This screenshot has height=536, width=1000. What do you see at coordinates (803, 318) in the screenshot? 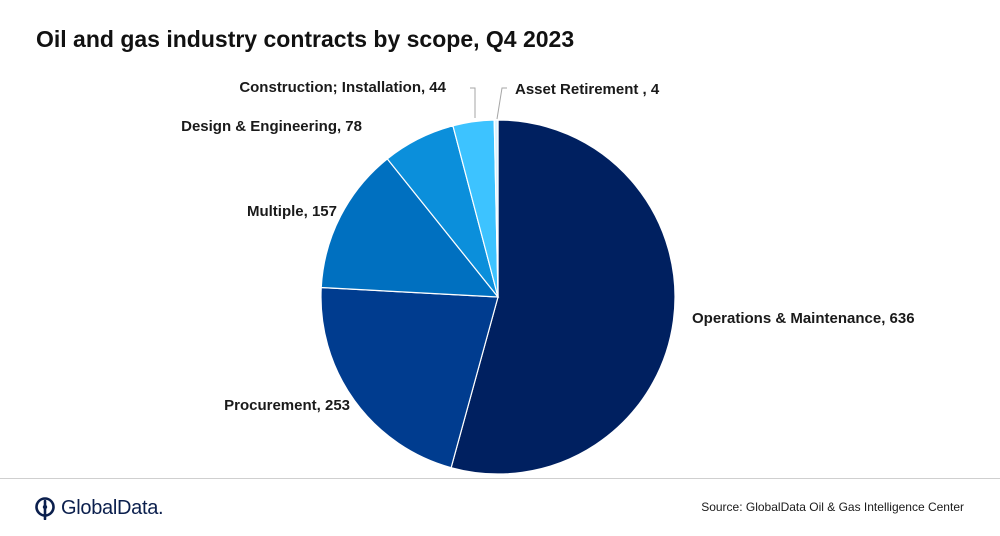
I see `slice-label-ops: Operations & Maintenance, 636` at bounding box center [803, 318].